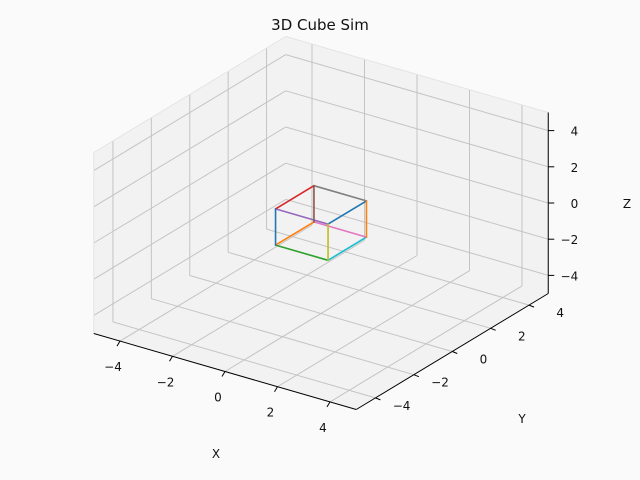  What do you see at coordinates (570, 240) in the screenshot?
I see `z-tick-label: −2` at bounding box center [570, 240].